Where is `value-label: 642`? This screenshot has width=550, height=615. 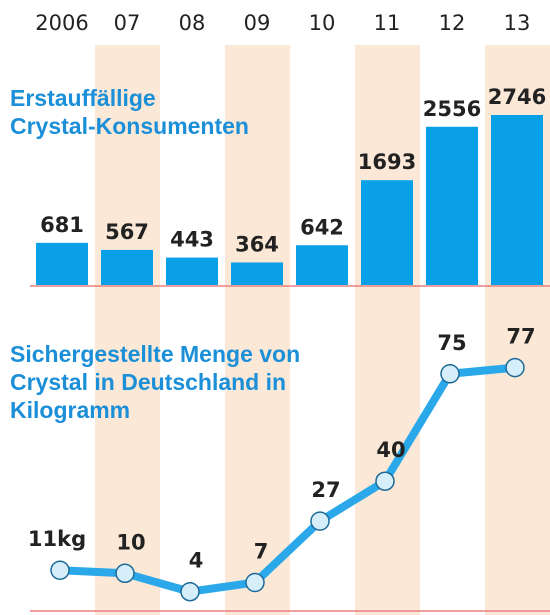 value-label: 642 is located at coordinates (322, 227).